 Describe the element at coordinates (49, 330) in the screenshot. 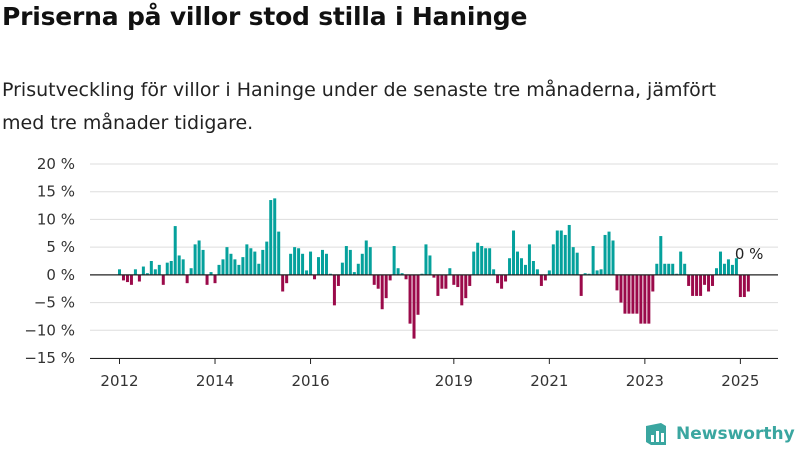

I see `y-tick-label: −10 %` at that location.